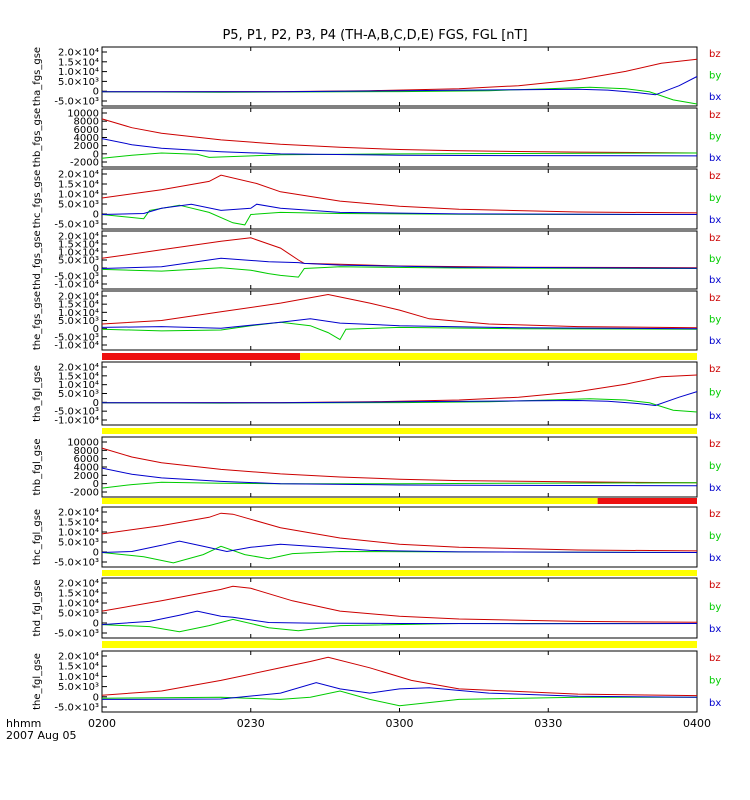 The width and height of the screenshot is (750, 800). What do you see at coordinates (400, 723) in the screenshot?
I see `x-tick-label: 0300` at bounding box center [400, 723].